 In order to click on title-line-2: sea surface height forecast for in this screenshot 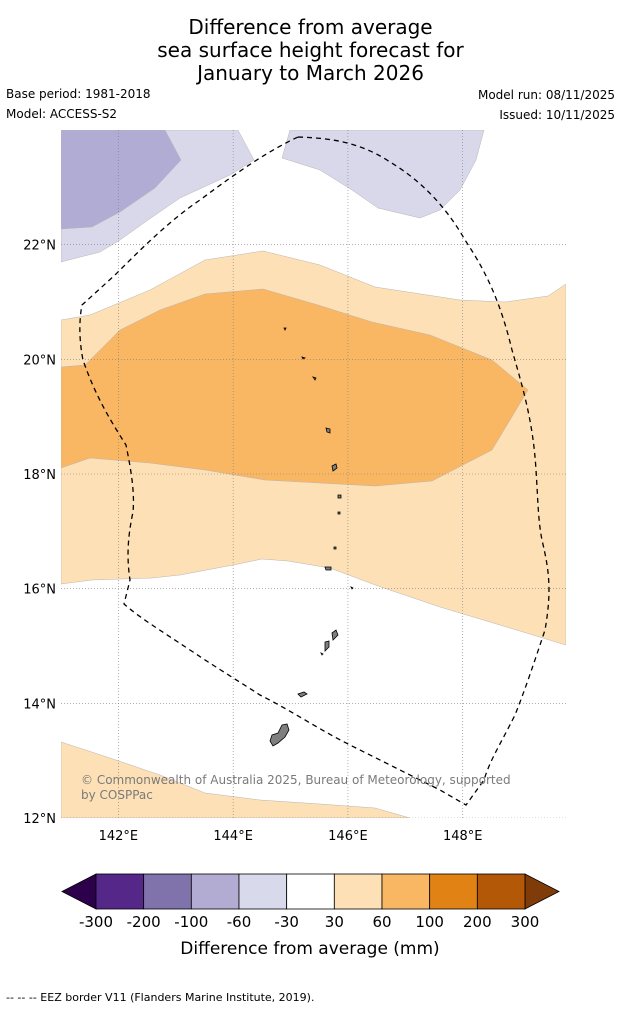, I will do `click(310, 50)`.